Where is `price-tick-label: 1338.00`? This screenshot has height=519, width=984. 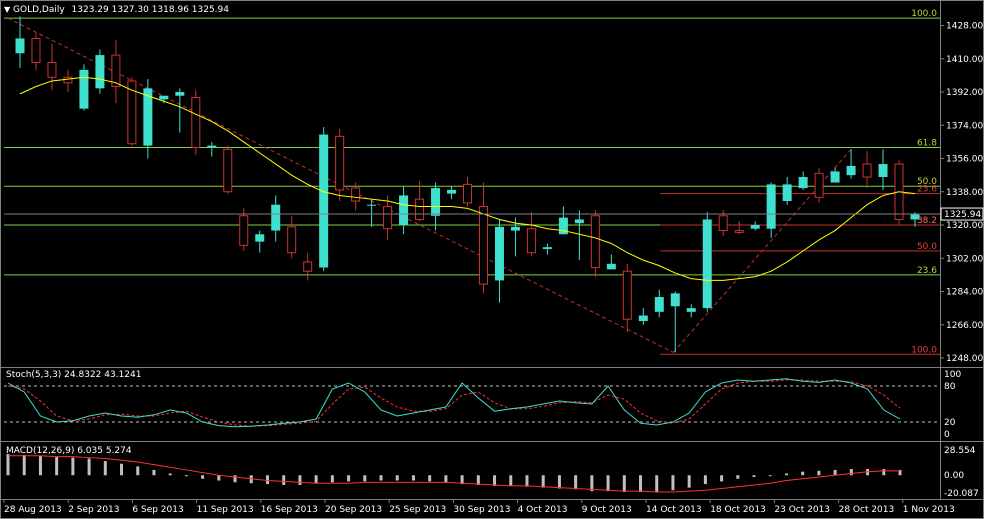 price-tick-label: 1338.00 is located at coordinates (964, 193).